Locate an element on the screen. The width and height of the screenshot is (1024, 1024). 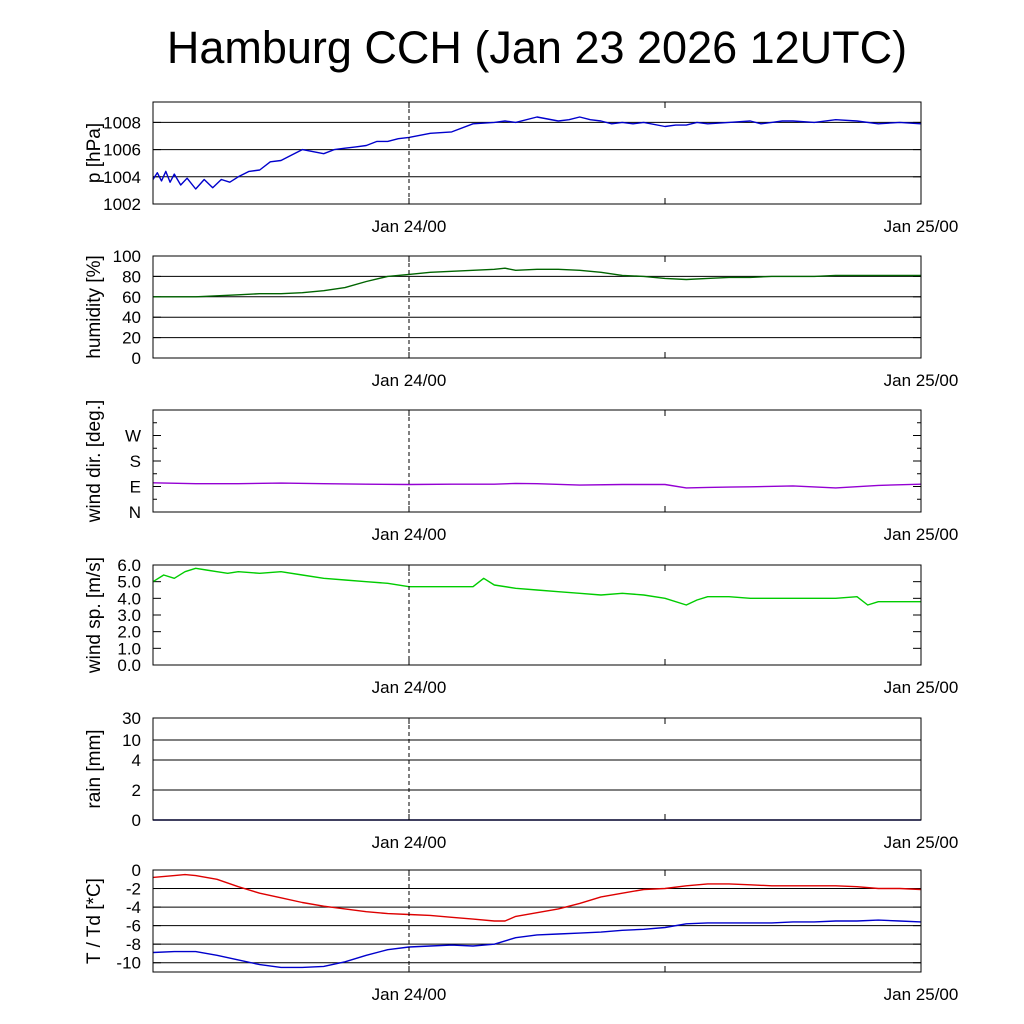
y-tick-label: -6 is located at coordinates (133, 926).